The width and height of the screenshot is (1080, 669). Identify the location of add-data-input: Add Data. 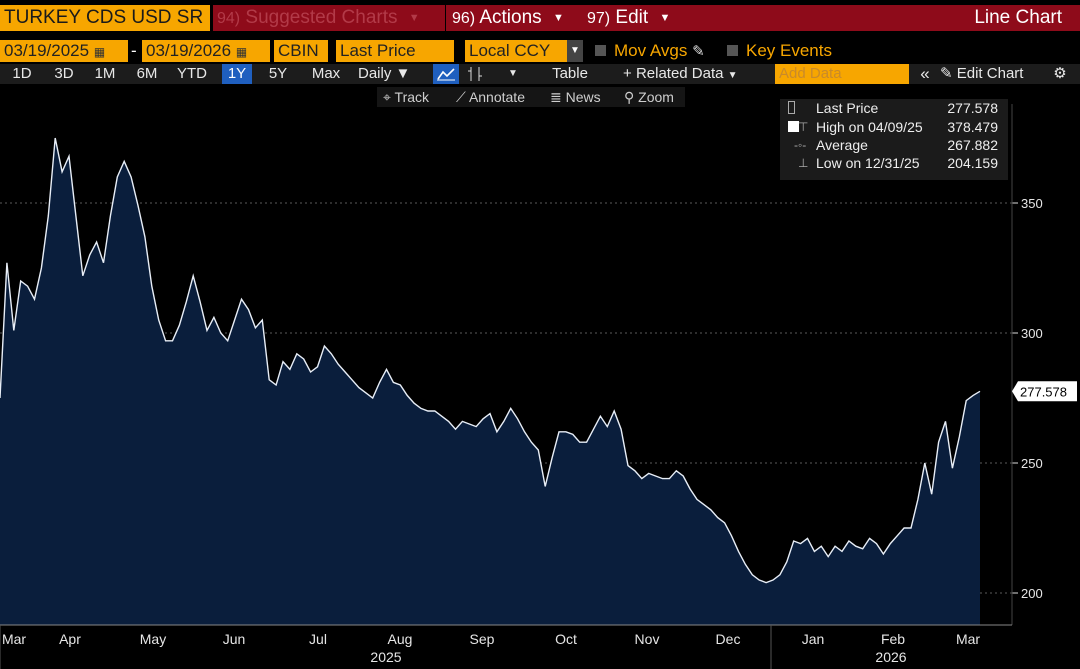
(842, 74).